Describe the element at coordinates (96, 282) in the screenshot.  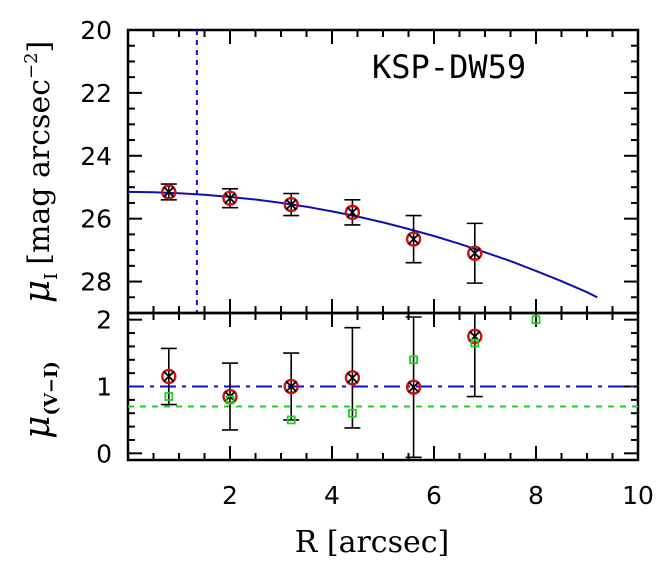
I see `y-tick-label: 28` at that location.